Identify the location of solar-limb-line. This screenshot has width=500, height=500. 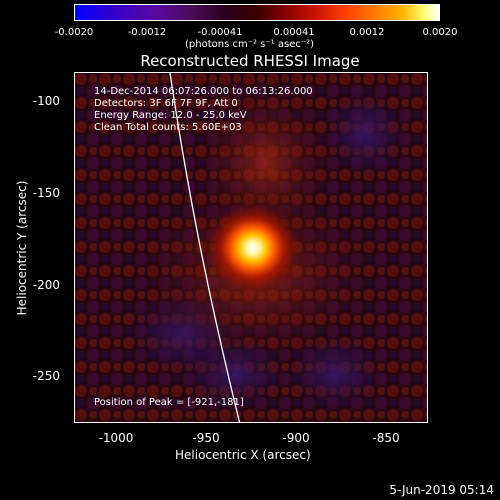
(205, 247).